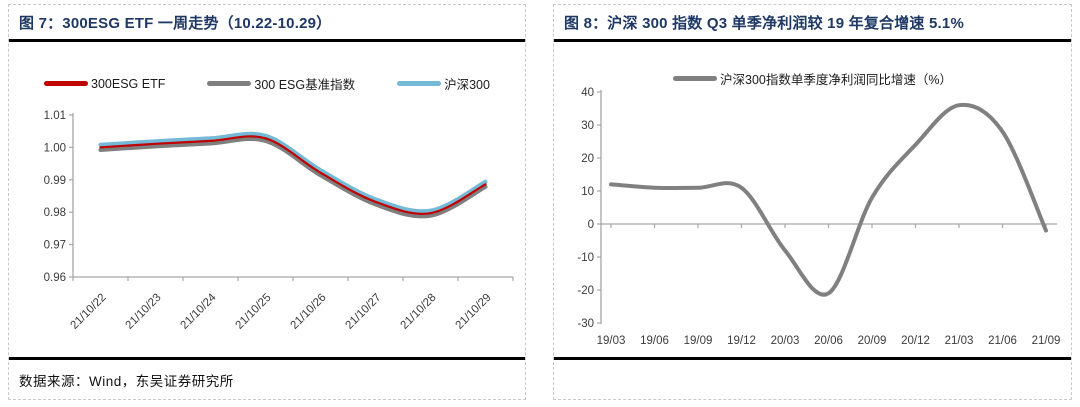 This screenshot has width=1080, height=407. What do you see at coordinates (587, 159) in the screenshot?
I see `y-tick-label: 20` at bounding box center [587, 159].